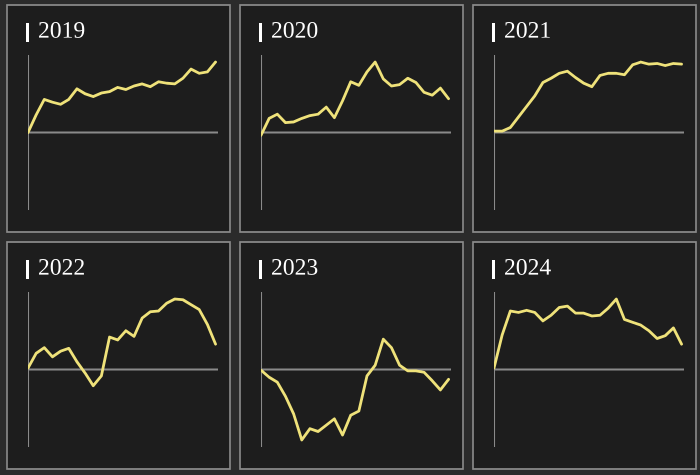  What do you see at coordinates (528, 266) in the screenshot?
I see `chart-title: 2024` at bounding box center [528, 266].